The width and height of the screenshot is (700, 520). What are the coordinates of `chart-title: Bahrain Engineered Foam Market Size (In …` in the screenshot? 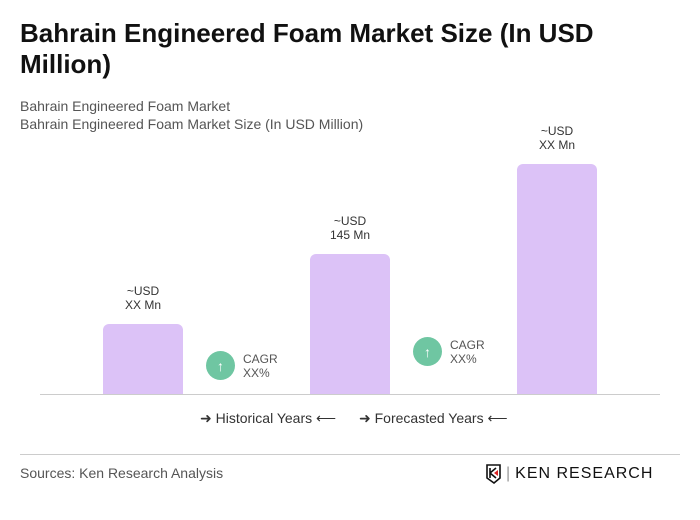 It's located at (307, 48).